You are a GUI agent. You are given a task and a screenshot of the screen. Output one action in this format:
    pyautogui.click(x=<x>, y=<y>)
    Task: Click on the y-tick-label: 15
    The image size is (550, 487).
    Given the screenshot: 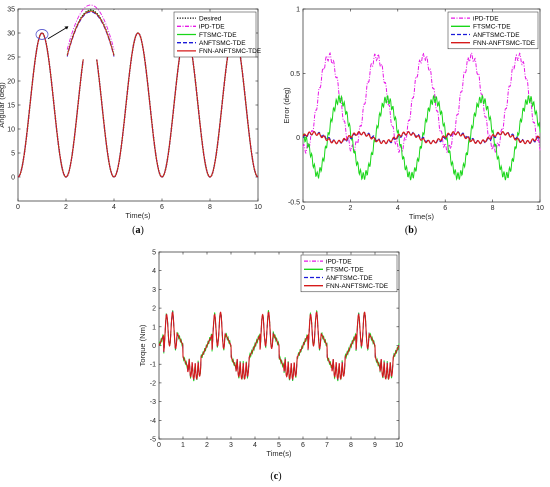 What is the action you would take?
    pyautogui.click(x=11, y=106)
    